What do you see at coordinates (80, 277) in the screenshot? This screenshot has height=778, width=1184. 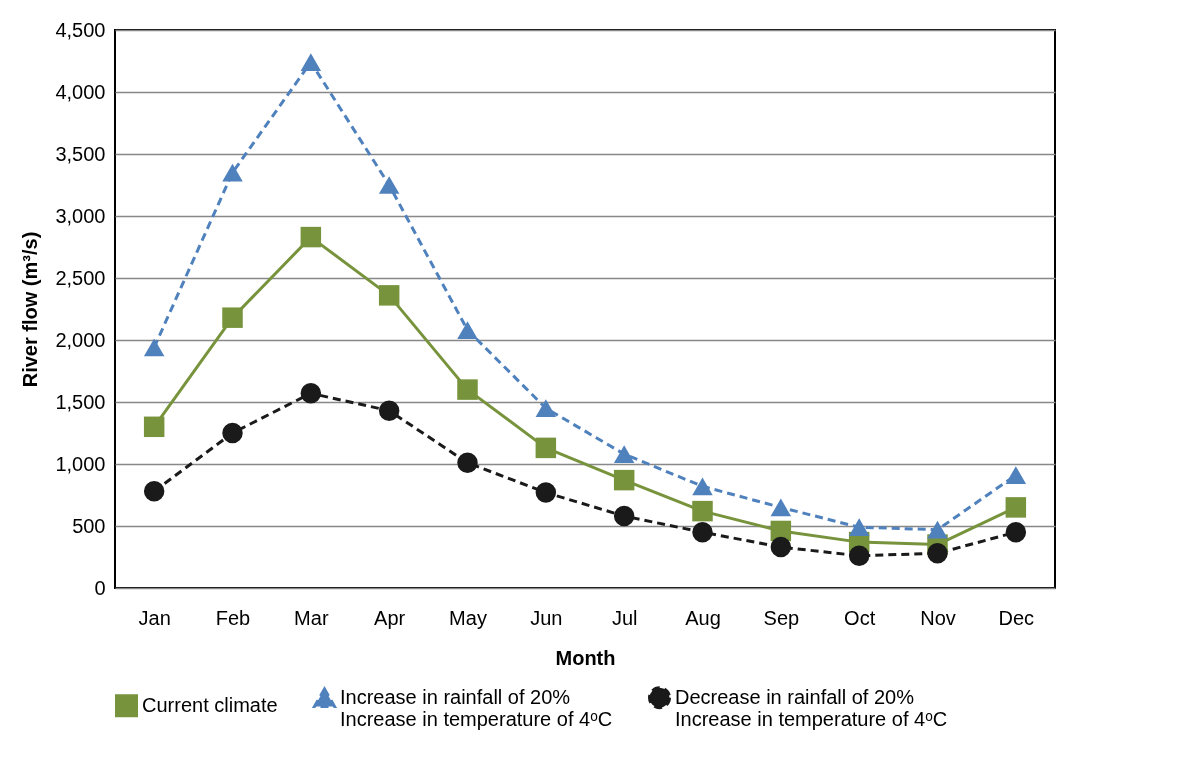 I see `y-tick-label: 2,500` at bounding box center [80, 277].